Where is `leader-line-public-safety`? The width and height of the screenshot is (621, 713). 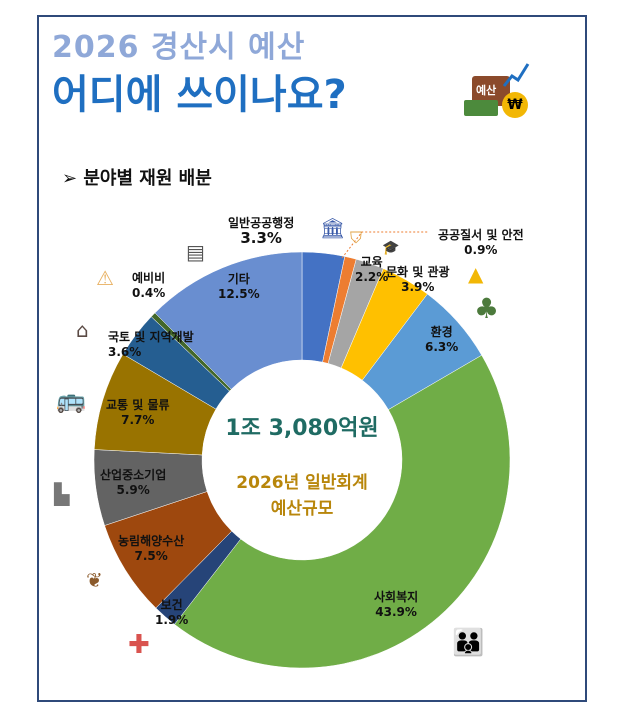
leader-line-public-safety is located at coordinates (384, 245).